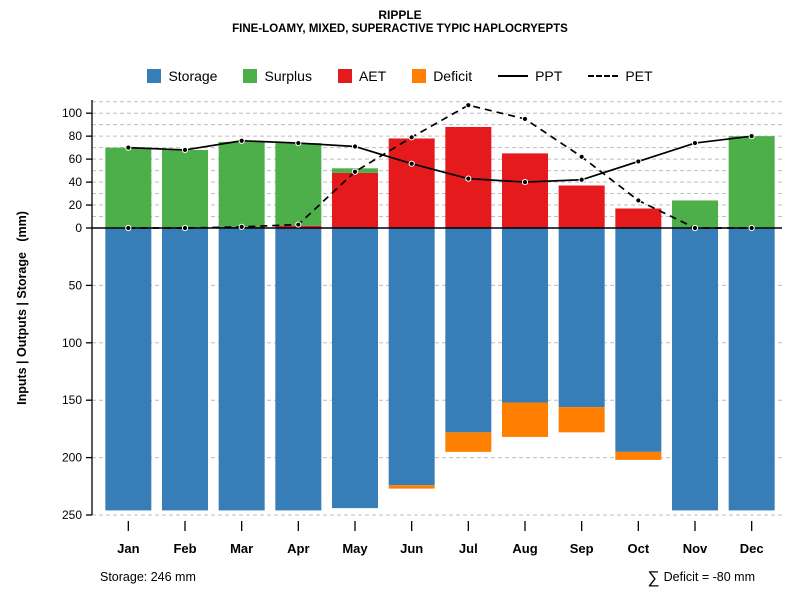 The image size is (800, 600). Describe the element at coordinates (154, 76) in the screenshot. I see `storage-swatch-icon` at that location.